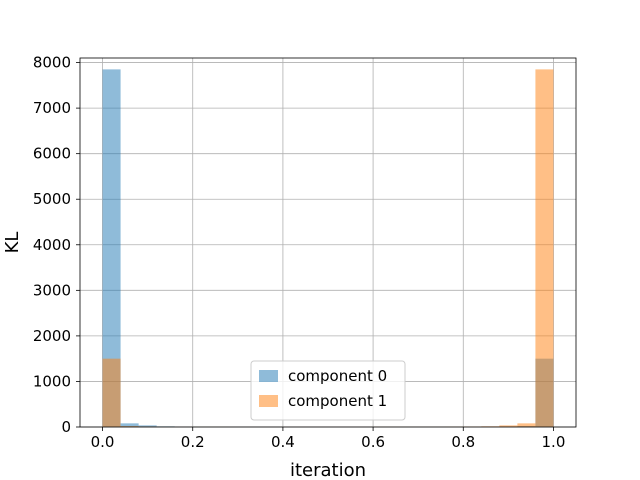 The width and height of the screenshot is (640, 480). What do you see at coordinates (103, 442) in the screenshot?
I see `x-tick-label: 0.0` at bounding box center [103, 442].